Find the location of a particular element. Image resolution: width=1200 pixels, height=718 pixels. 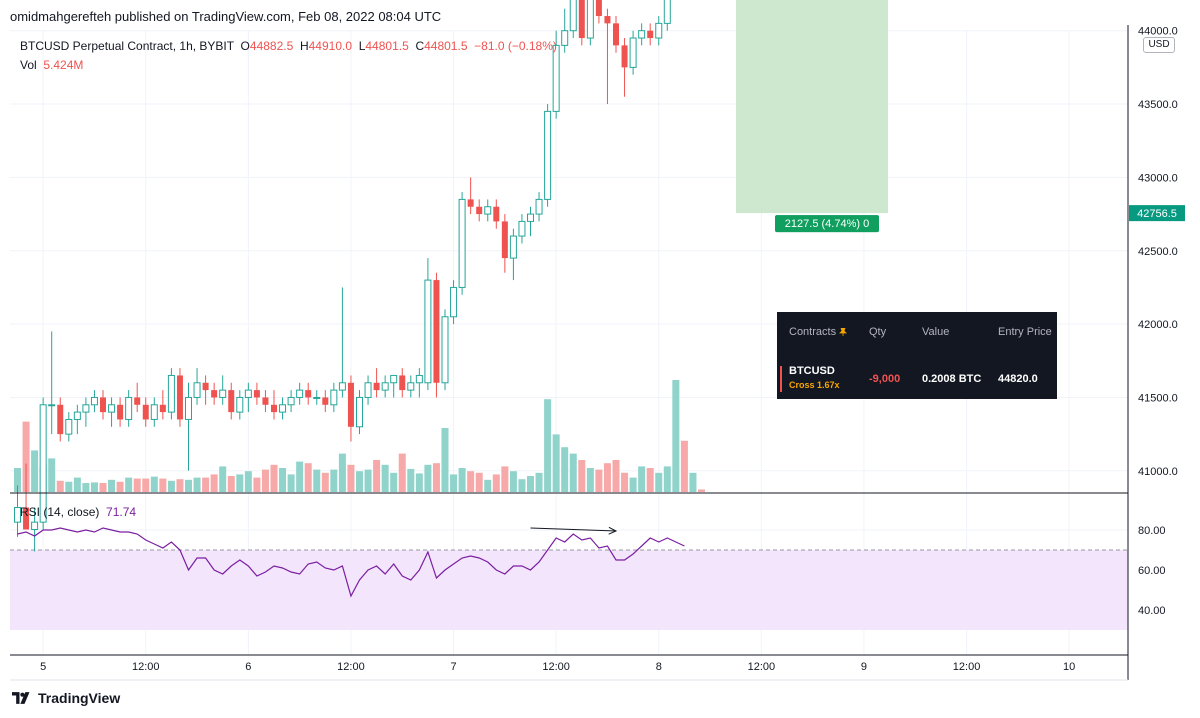

position-leverage: Cross 1.67x is located at coordinates (814, 385).